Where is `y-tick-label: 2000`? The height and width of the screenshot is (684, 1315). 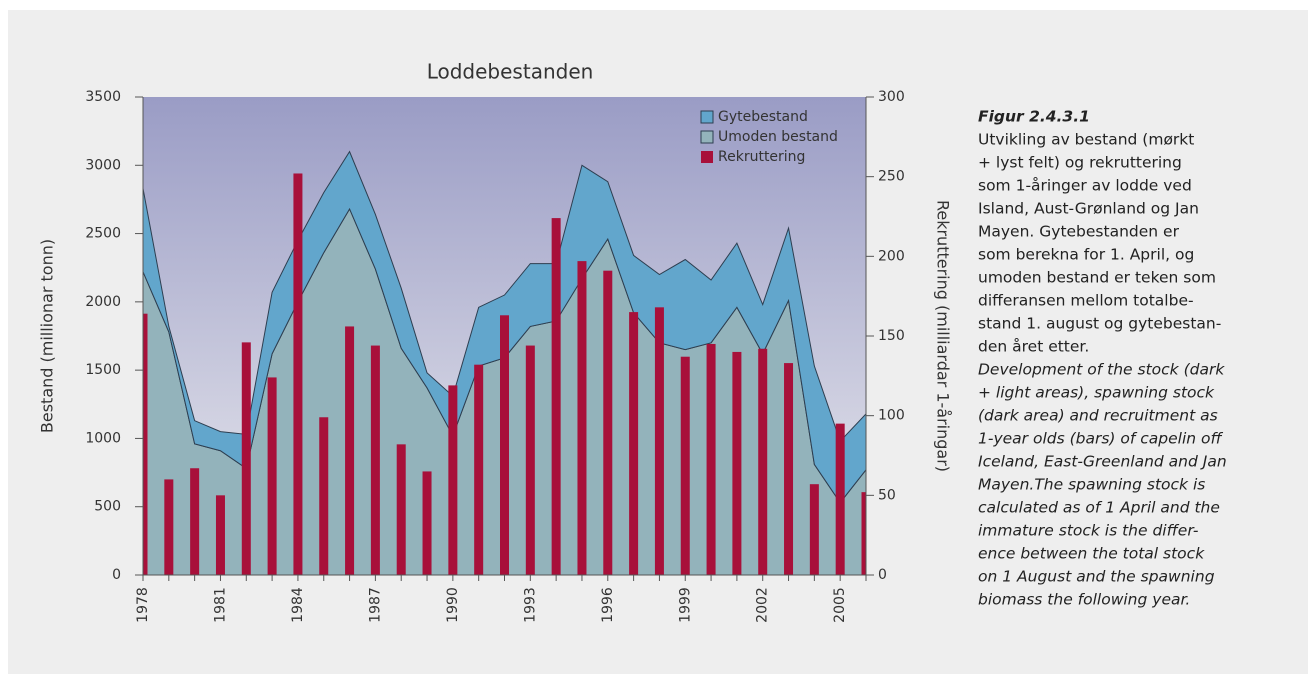
y-tick-label: 2000 is located at coordinates (103, 302).